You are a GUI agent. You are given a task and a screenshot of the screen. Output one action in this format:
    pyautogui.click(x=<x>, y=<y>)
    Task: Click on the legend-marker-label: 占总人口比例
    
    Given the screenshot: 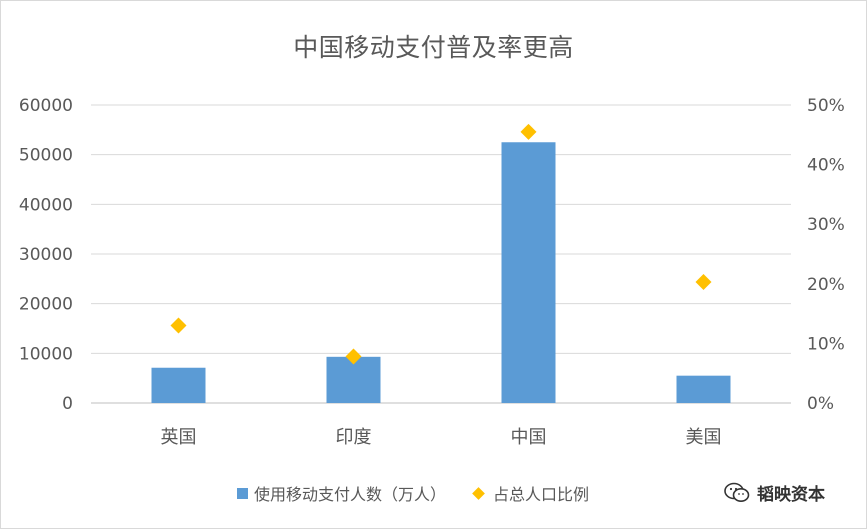 What is the action you would take?
    pyautogui.click(x=541, y=494)
    